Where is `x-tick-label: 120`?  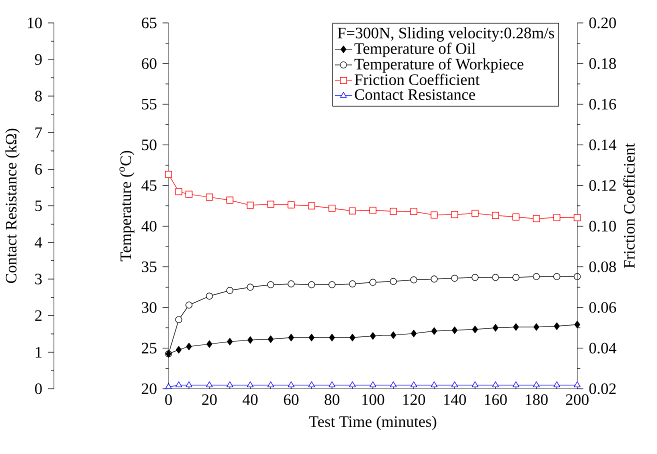 x-tick-label: 120 is located at coordinates (414, 400).